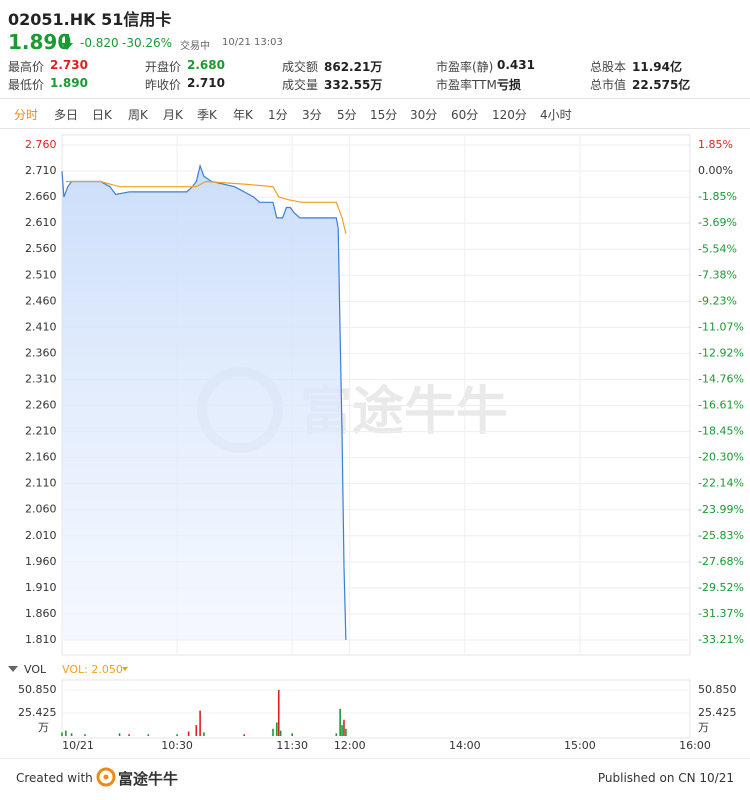 The width and height of the screenshot is (750, 800). I want to click on stat-value: 22.575亿, so click(661, 85).